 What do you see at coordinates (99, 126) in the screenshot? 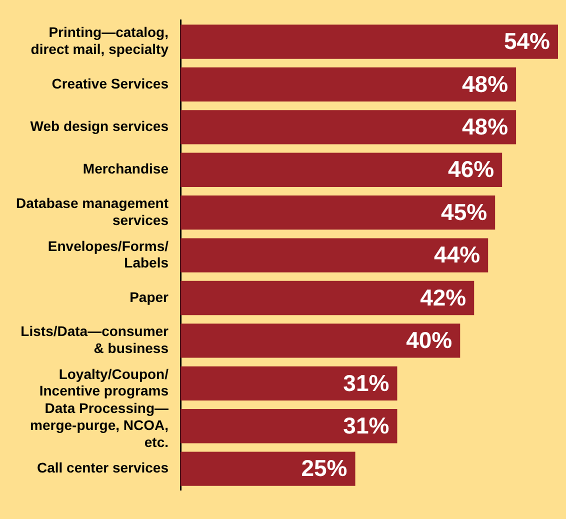
I see `y-tick-label: Web design services` at bounding box center [99, 126].